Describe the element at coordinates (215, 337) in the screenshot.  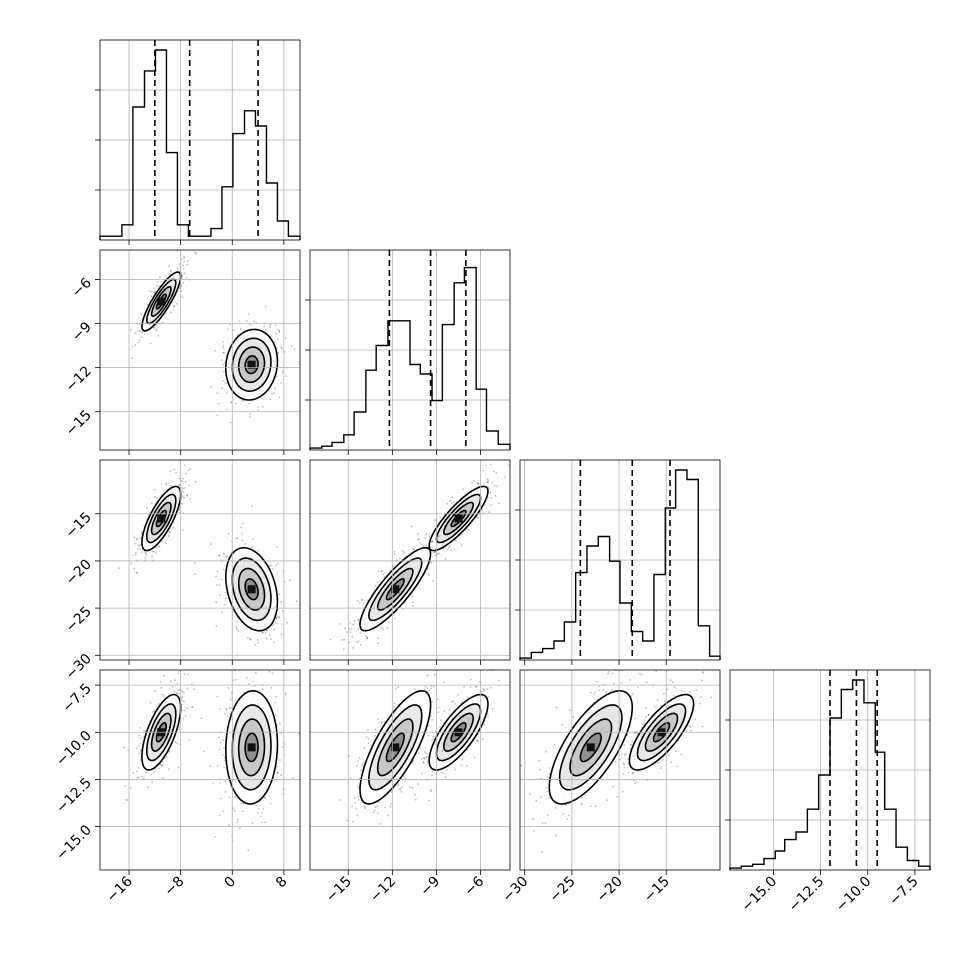
I see `panel-content` at that location.